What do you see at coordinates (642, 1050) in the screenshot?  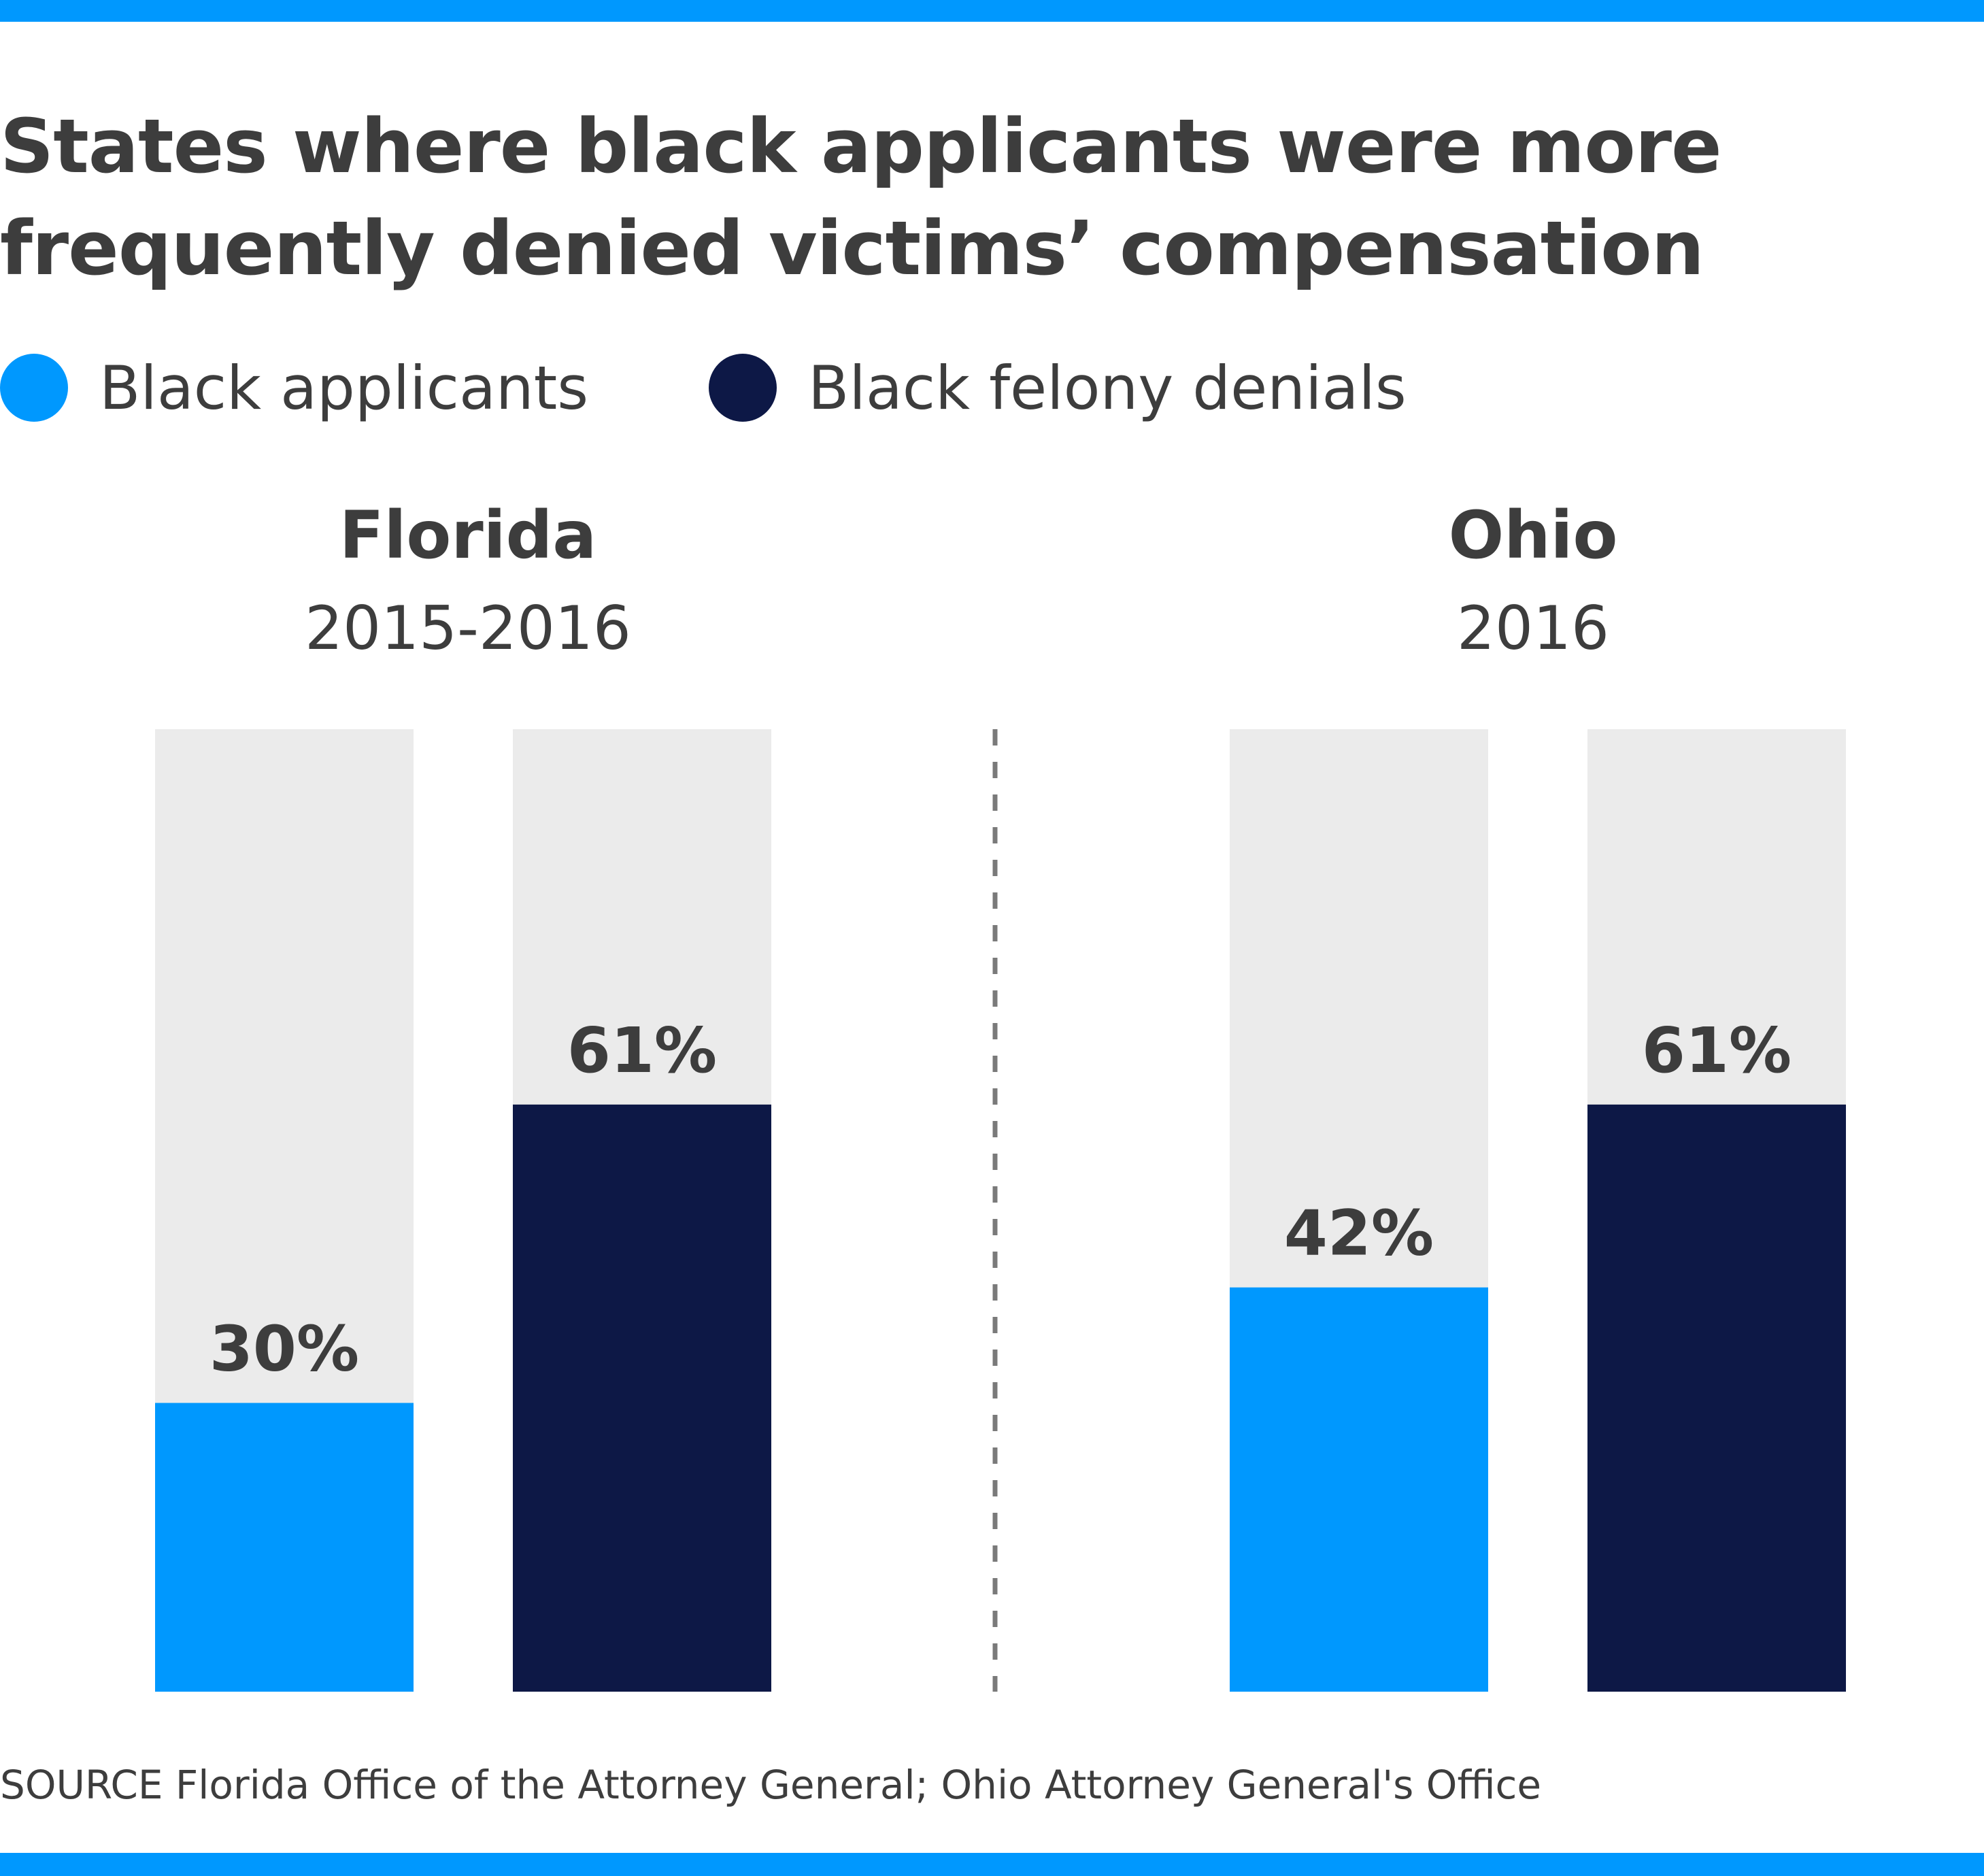 I see `data-label-florida-black-felony-denials: 61%` at bounding box center [642, 1050].